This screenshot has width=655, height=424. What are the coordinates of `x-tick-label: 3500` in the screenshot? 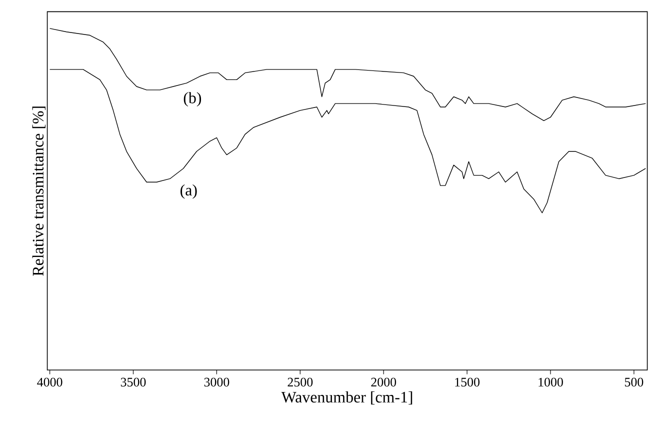 It's located at (133, 382).